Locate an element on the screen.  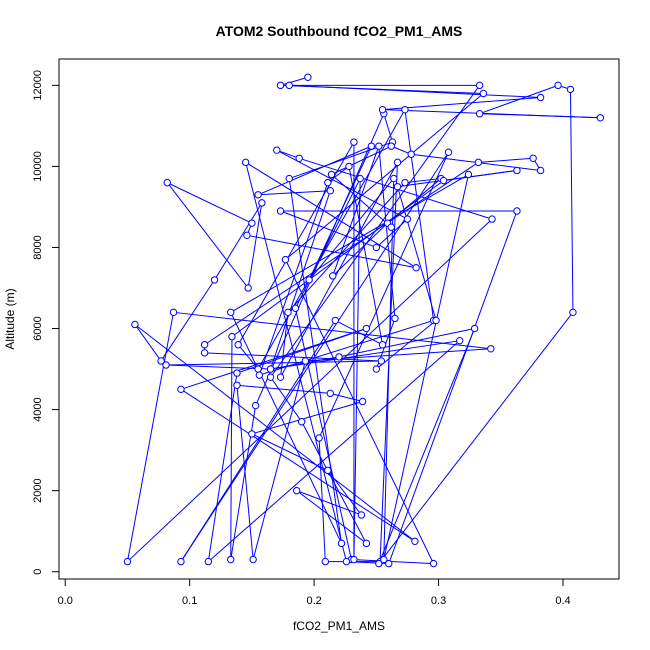
x-tick-label: 0.2 is located at coordinates (313, 601).